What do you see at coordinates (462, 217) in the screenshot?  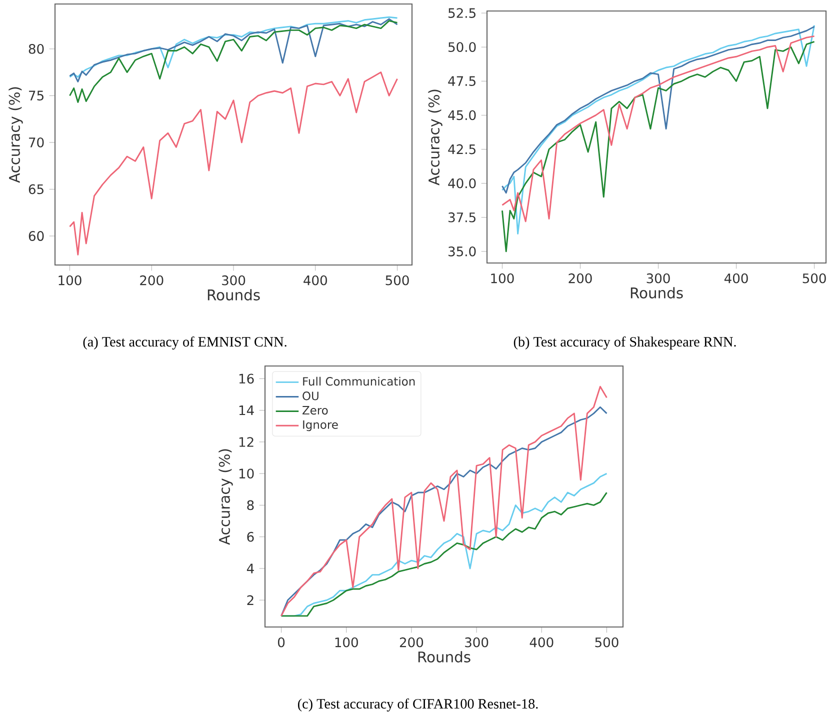 I see `y-tick-label: 37.5` at bounding box center [462, 217].